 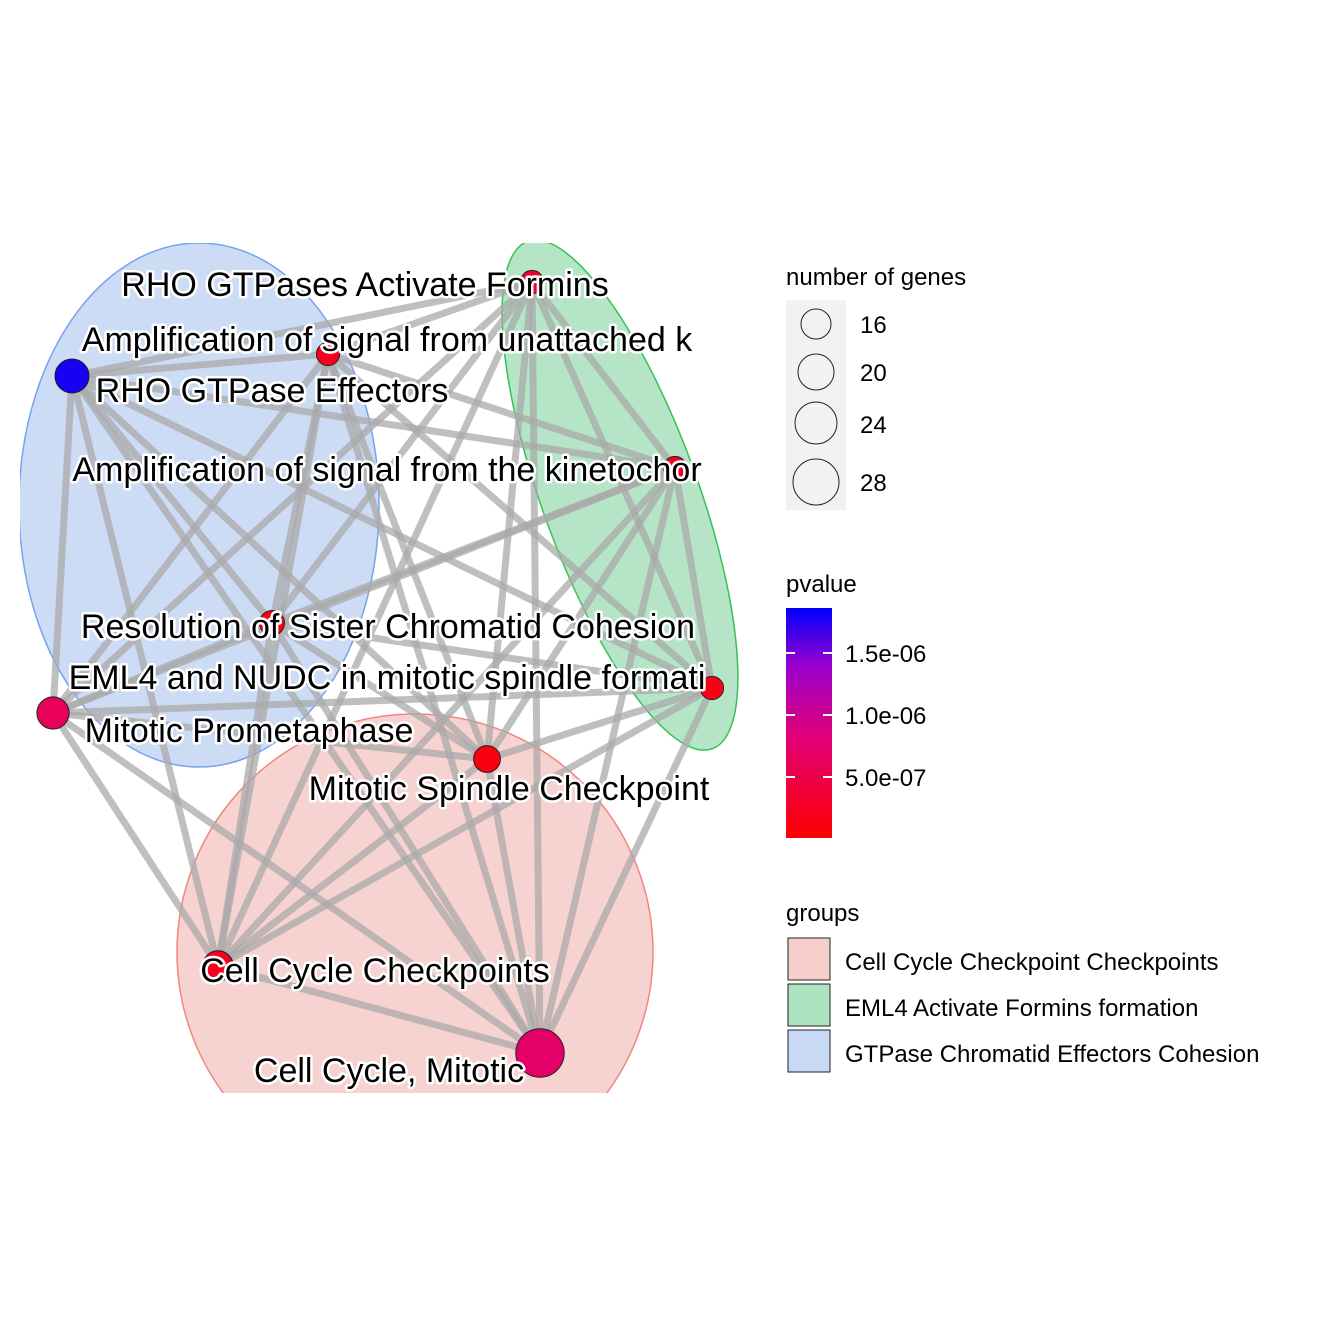 What do you see at coordinates (245, 794) in the screenshot?
I see `edge-resolution-cc_checkpoints` at bounding box center [245, 794].